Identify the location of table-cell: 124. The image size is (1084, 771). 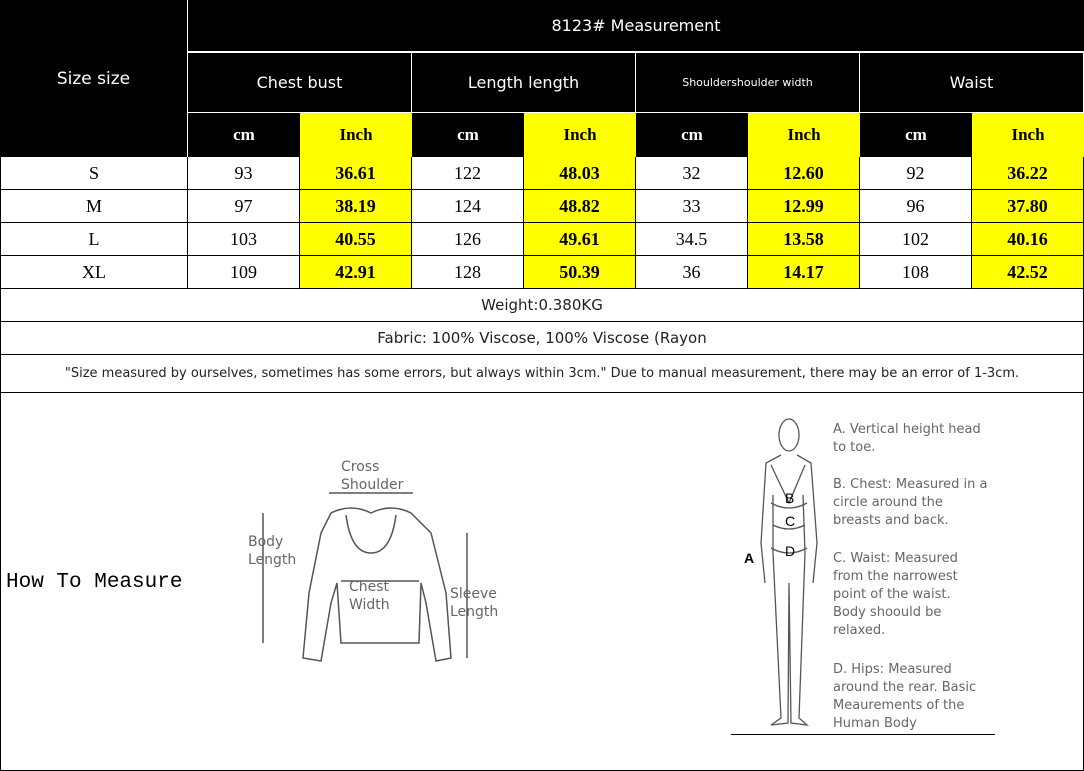
(468, 206).